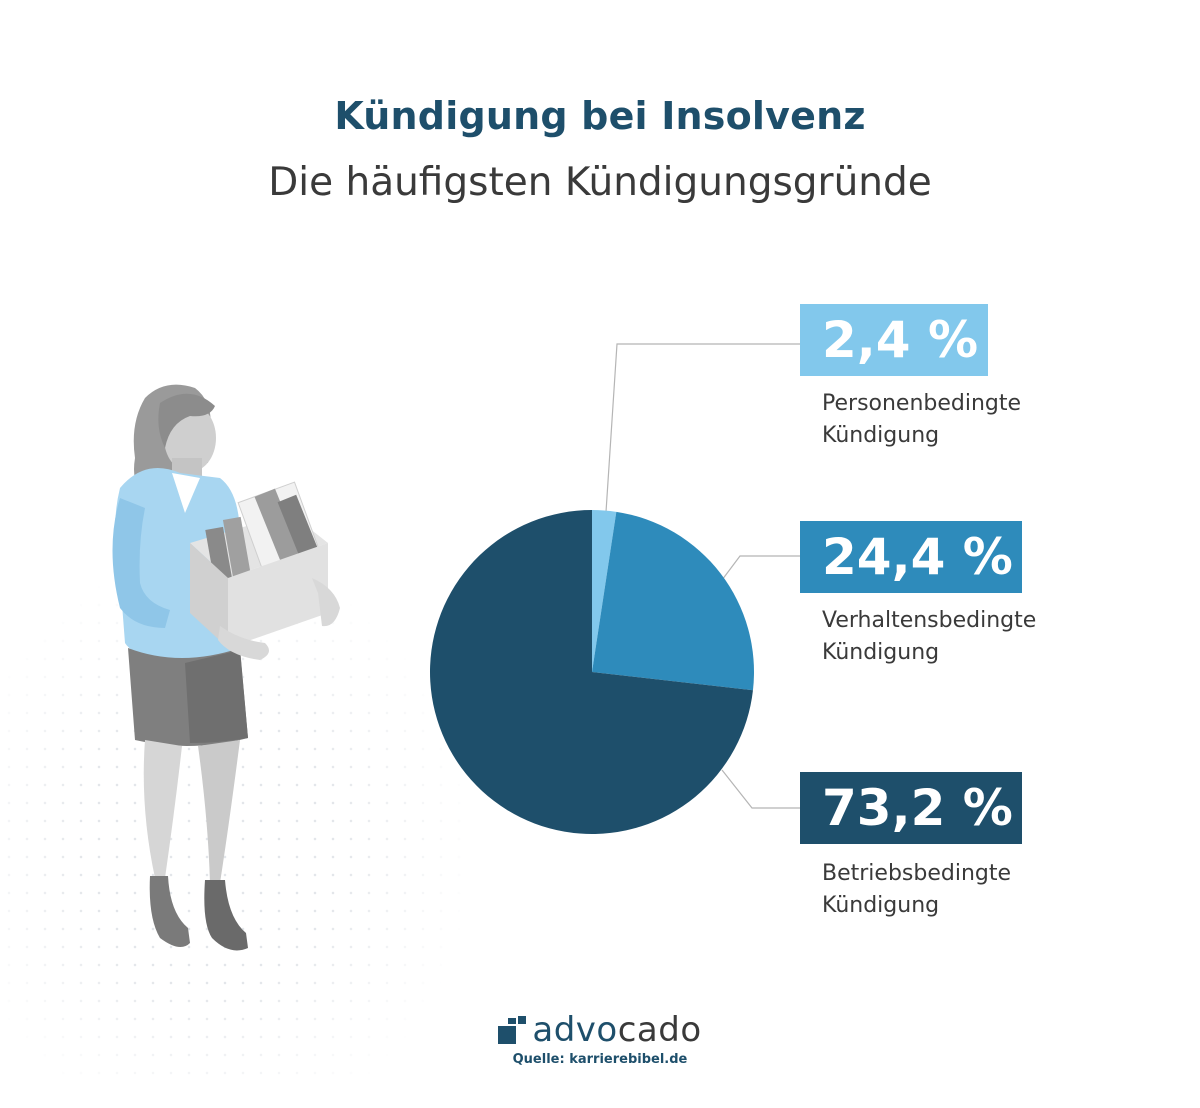 This screenshot has width=1200, height=1108. I want to click on label-personenbedingt: Personenbedingte Kündigung, so click(922, 419).